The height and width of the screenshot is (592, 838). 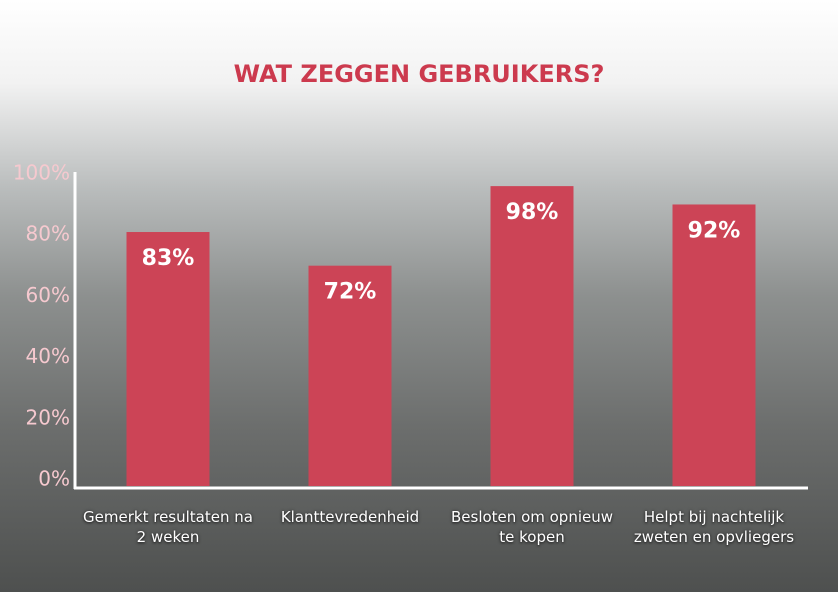 What do you see at coordinates (168, 527) in the screenshot?
I see `x-tick-label: Gemerkt resultaten na 2 weken` at bounding box center [168, 527].